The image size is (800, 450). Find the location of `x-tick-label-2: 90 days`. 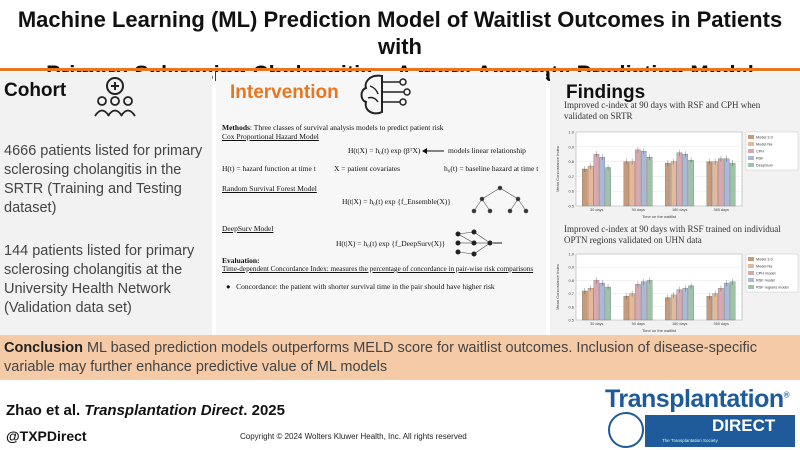

x-tick-label-2: 90 days is located at coordinates (638, 324).